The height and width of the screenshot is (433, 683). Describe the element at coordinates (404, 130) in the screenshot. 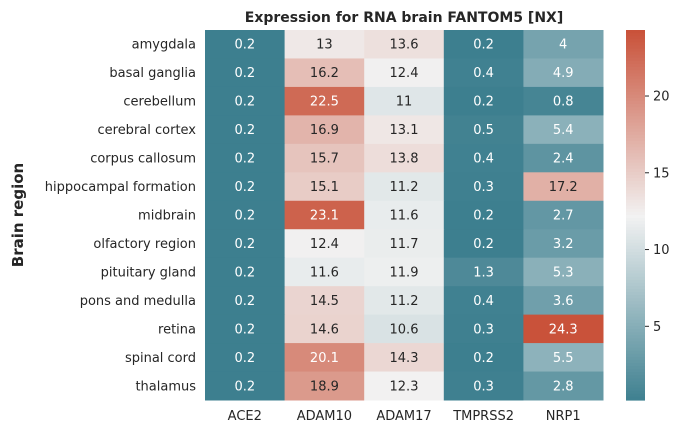

I see `cell-value-label: 13.1` at that location.